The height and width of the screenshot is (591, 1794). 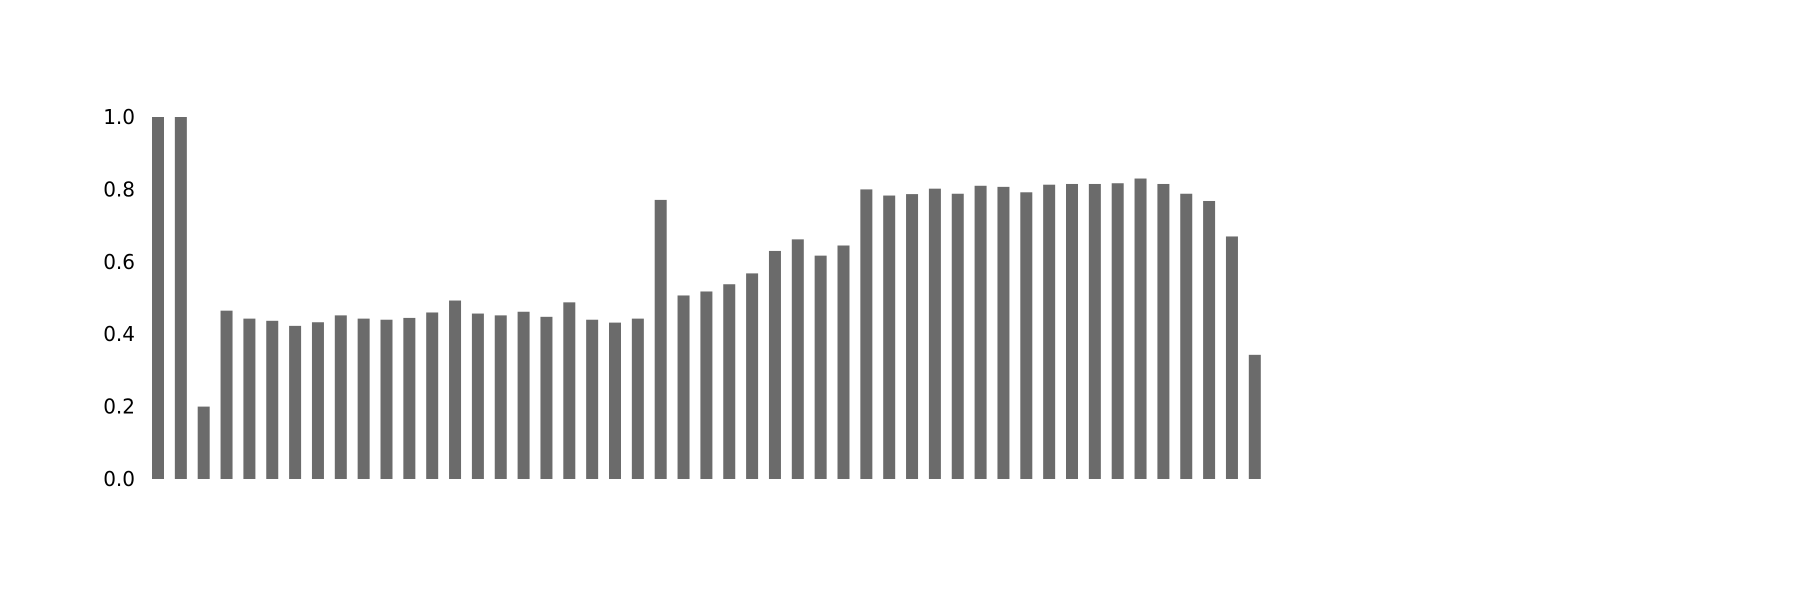 I want to click on y-tick-label: 0.6, so click(x=119, y=262).